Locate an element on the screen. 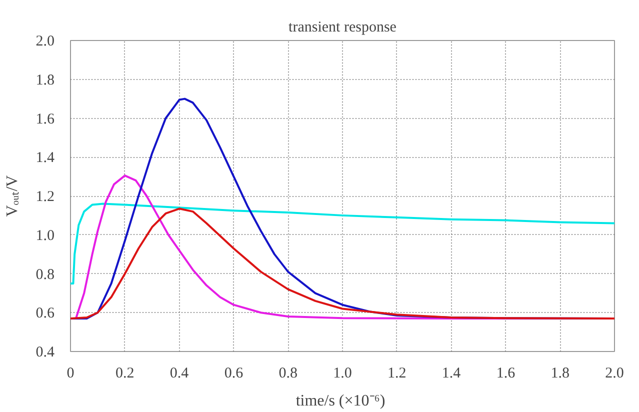  x-tick-label: 1.0 is located at coordinates (342, 374).